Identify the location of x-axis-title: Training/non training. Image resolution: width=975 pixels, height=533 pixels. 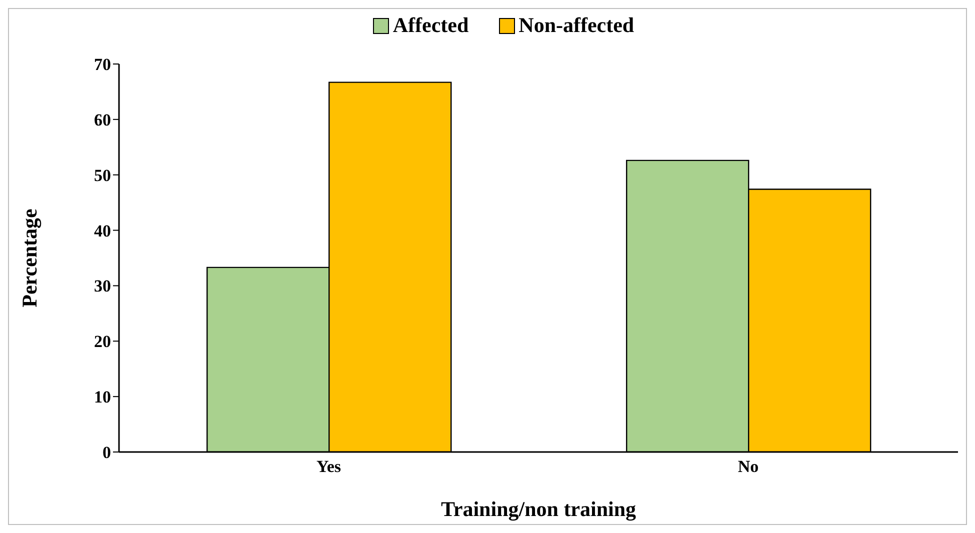
(538, 509).